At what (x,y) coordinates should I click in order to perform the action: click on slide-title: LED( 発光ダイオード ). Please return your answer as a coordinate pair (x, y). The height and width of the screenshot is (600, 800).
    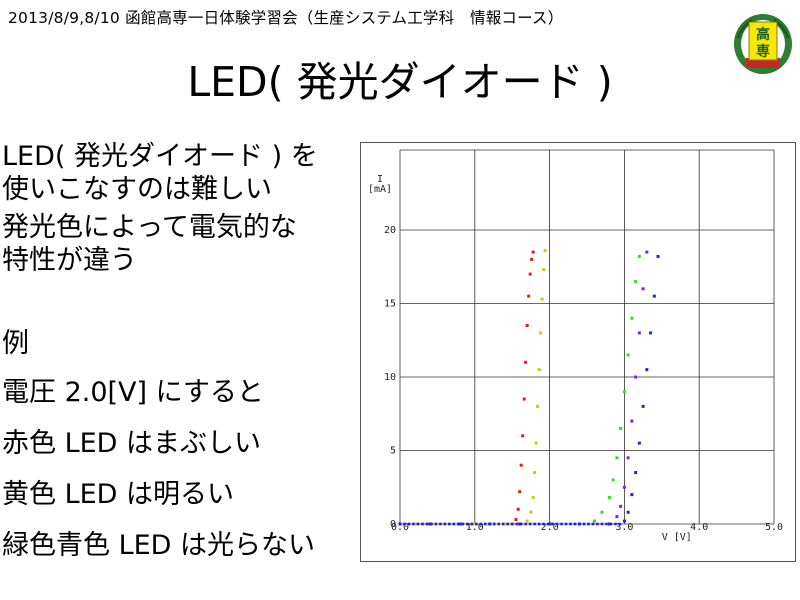
    Looking at the image, I should click on (400, 82).